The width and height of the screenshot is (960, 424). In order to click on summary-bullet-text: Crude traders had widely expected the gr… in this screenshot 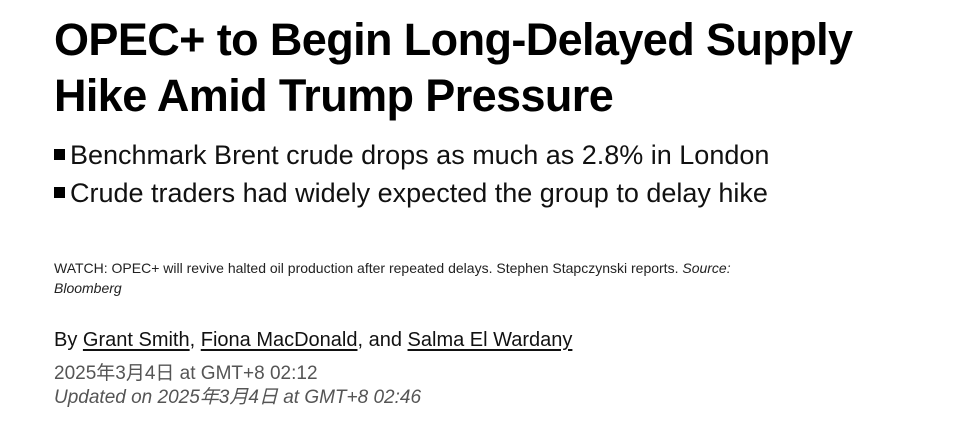, I will do `click(419, 193)`.